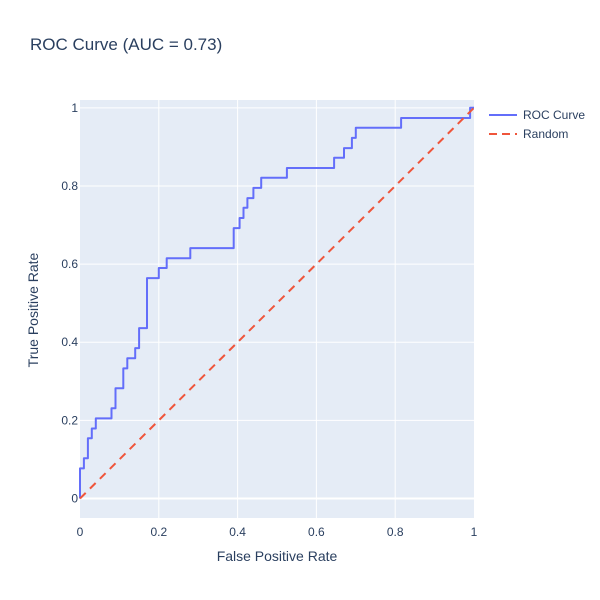 This screenshot has height=600, width=600. Describe the element at coordinates (74, 498) in the screenshot. I see `y-tick-label: 0` at that location.